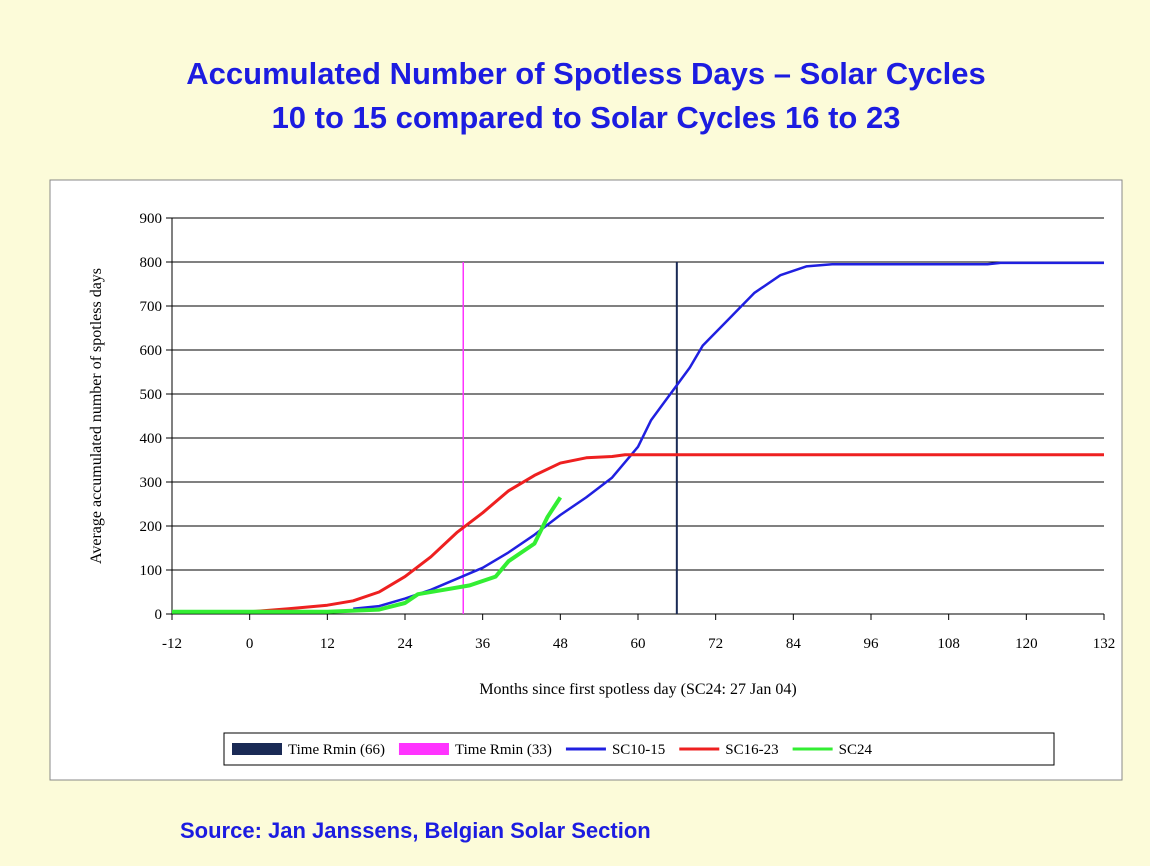  Describe the element at coordinates (1104, 644) in the screenshot. I see `x-tick-label: 132` at that location.